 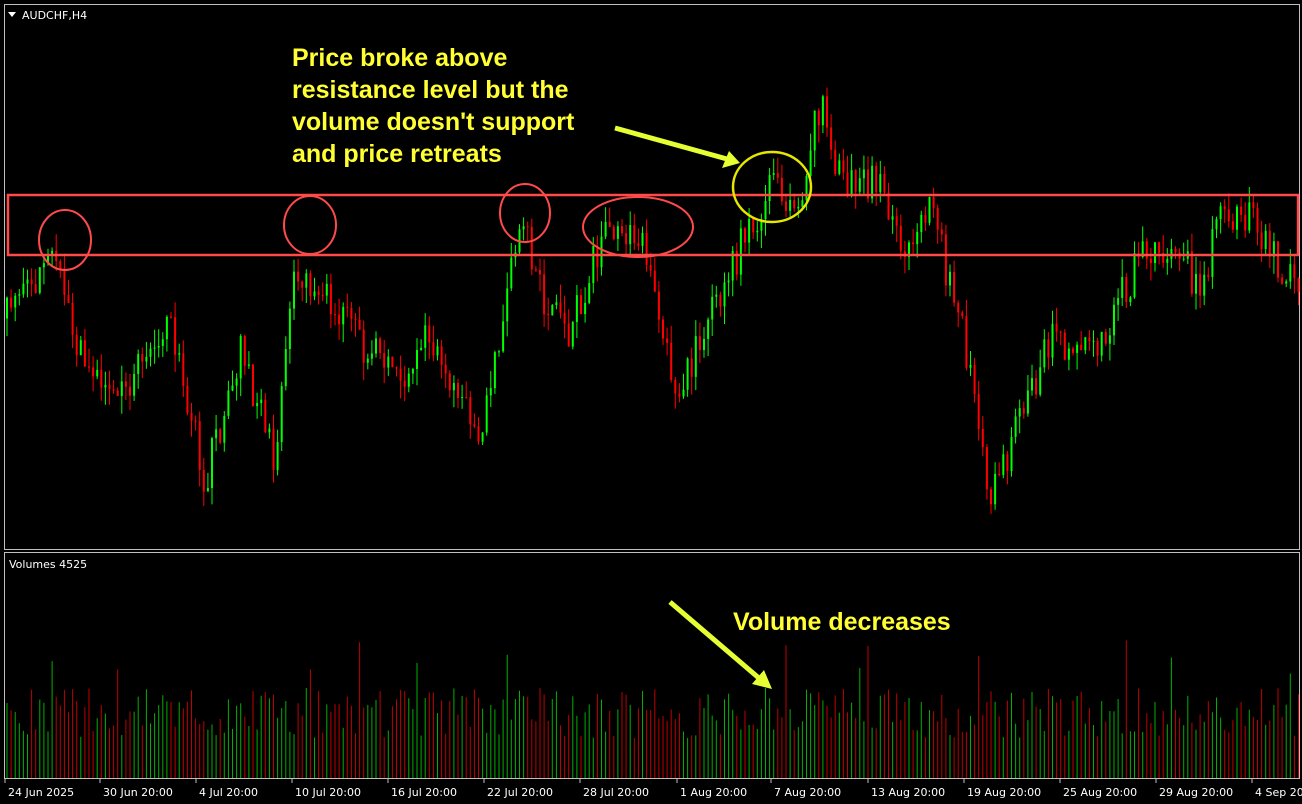 I want to click on menu-arrow, so click(x=12, y=14).